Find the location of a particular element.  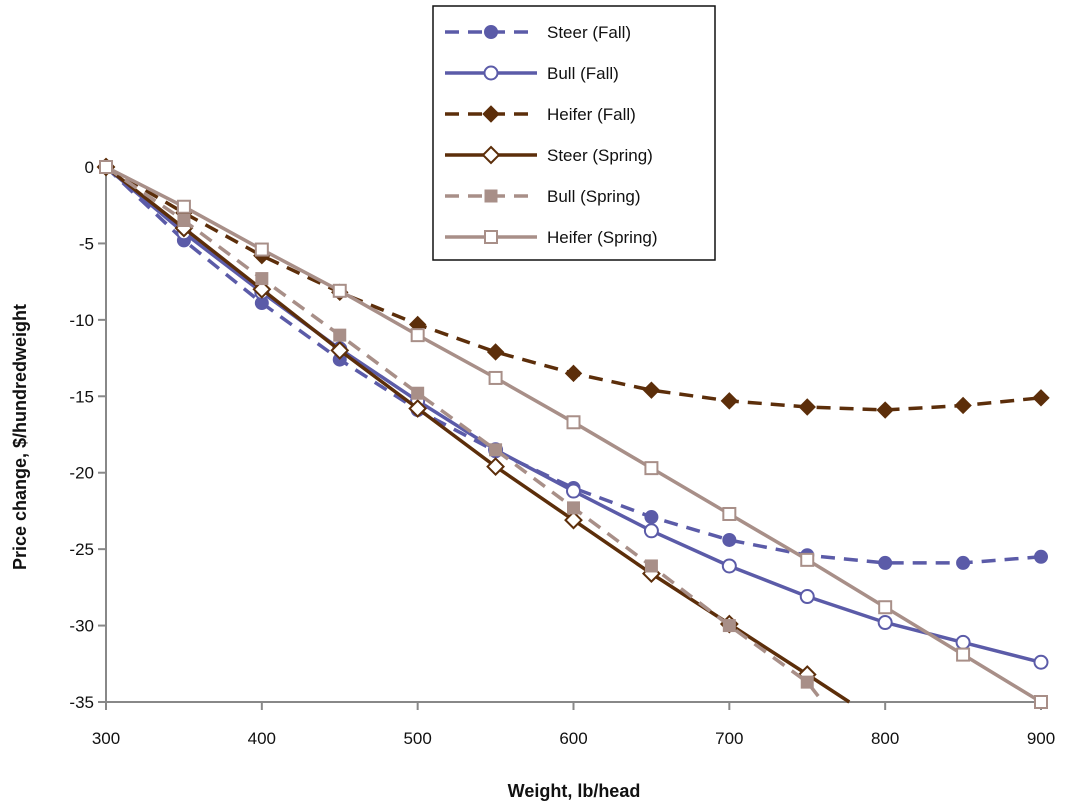

legend-label: Bull (Fall) is located at coordinates (583, 73).